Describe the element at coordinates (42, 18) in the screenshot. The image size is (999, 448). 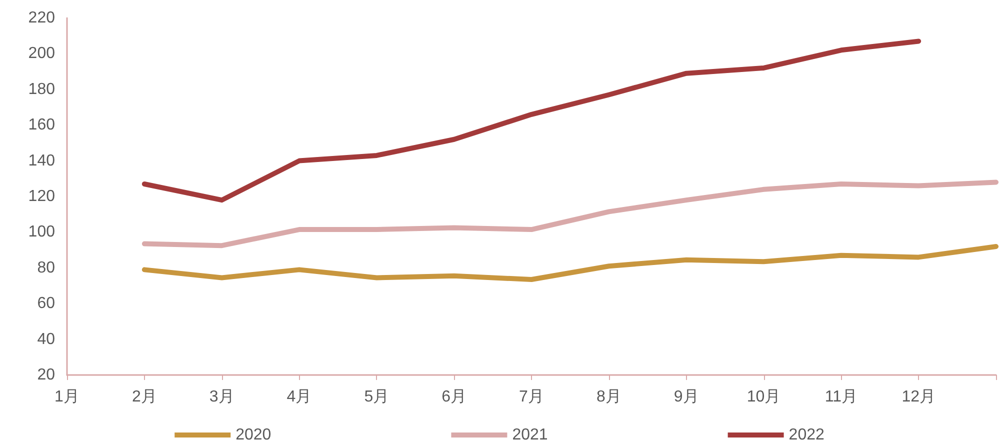
I see `y-tick-label: 220` at that location.